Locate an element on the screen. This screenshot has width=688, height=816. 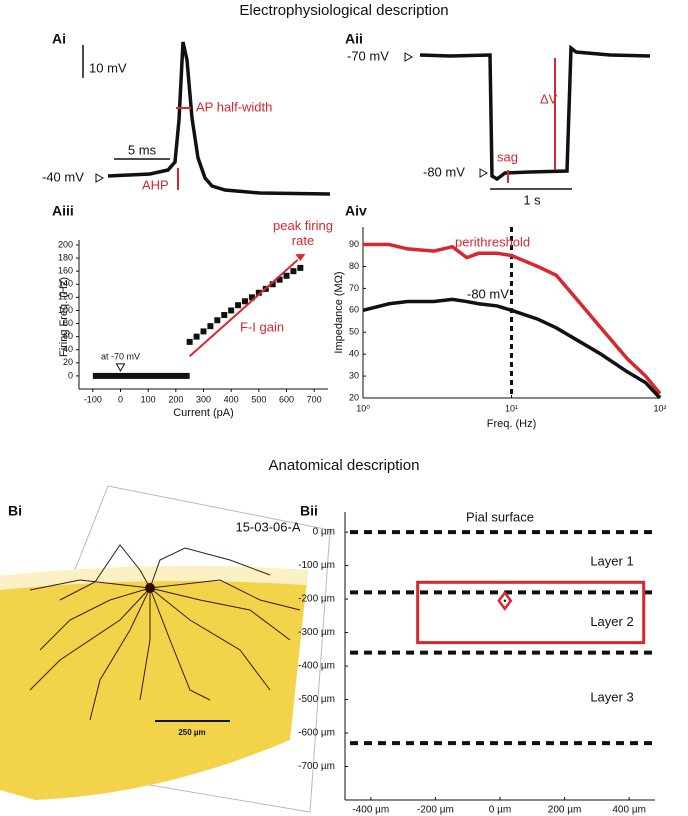
annotation: peak firing rate is located at coordinates (303, 233).